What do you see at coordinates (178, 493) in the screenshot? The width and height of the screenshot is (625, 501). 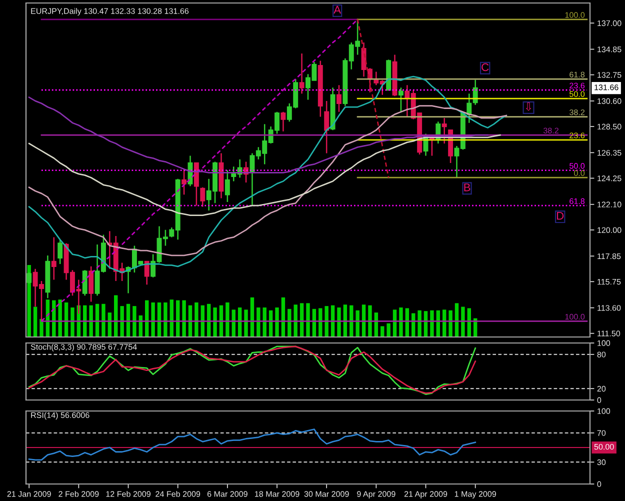 I see `x-tick-label: 24 Feb 2009` at bounding box center [178, 493].